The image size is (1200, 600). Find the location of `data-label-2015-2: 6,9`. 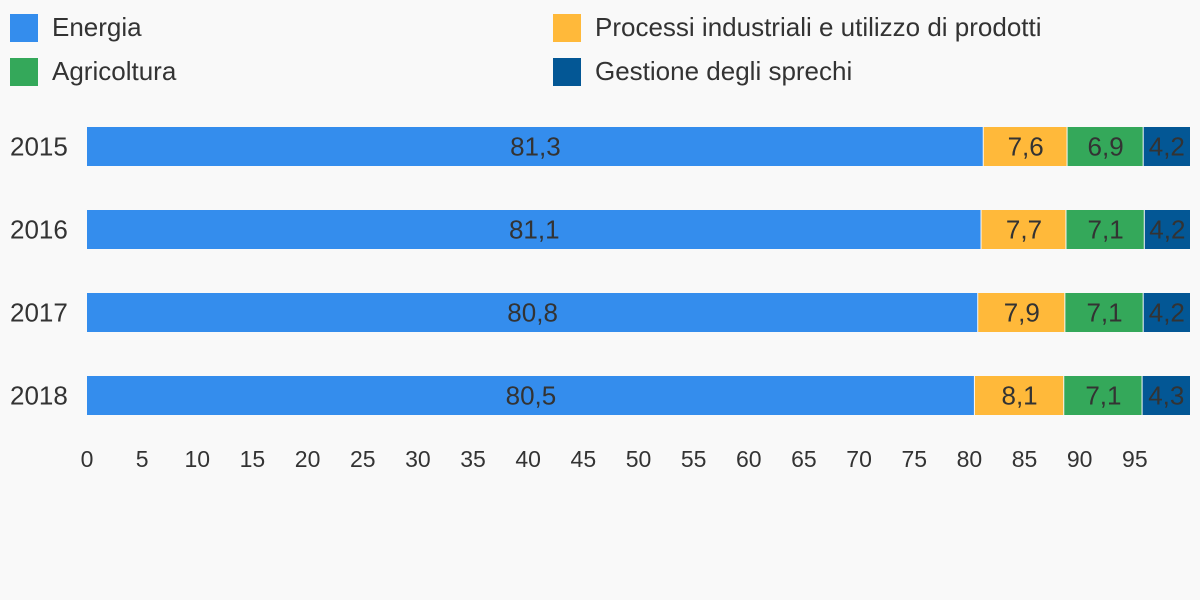

data-label-2015-2: 6,9 is located at coordinates (1106, 147).